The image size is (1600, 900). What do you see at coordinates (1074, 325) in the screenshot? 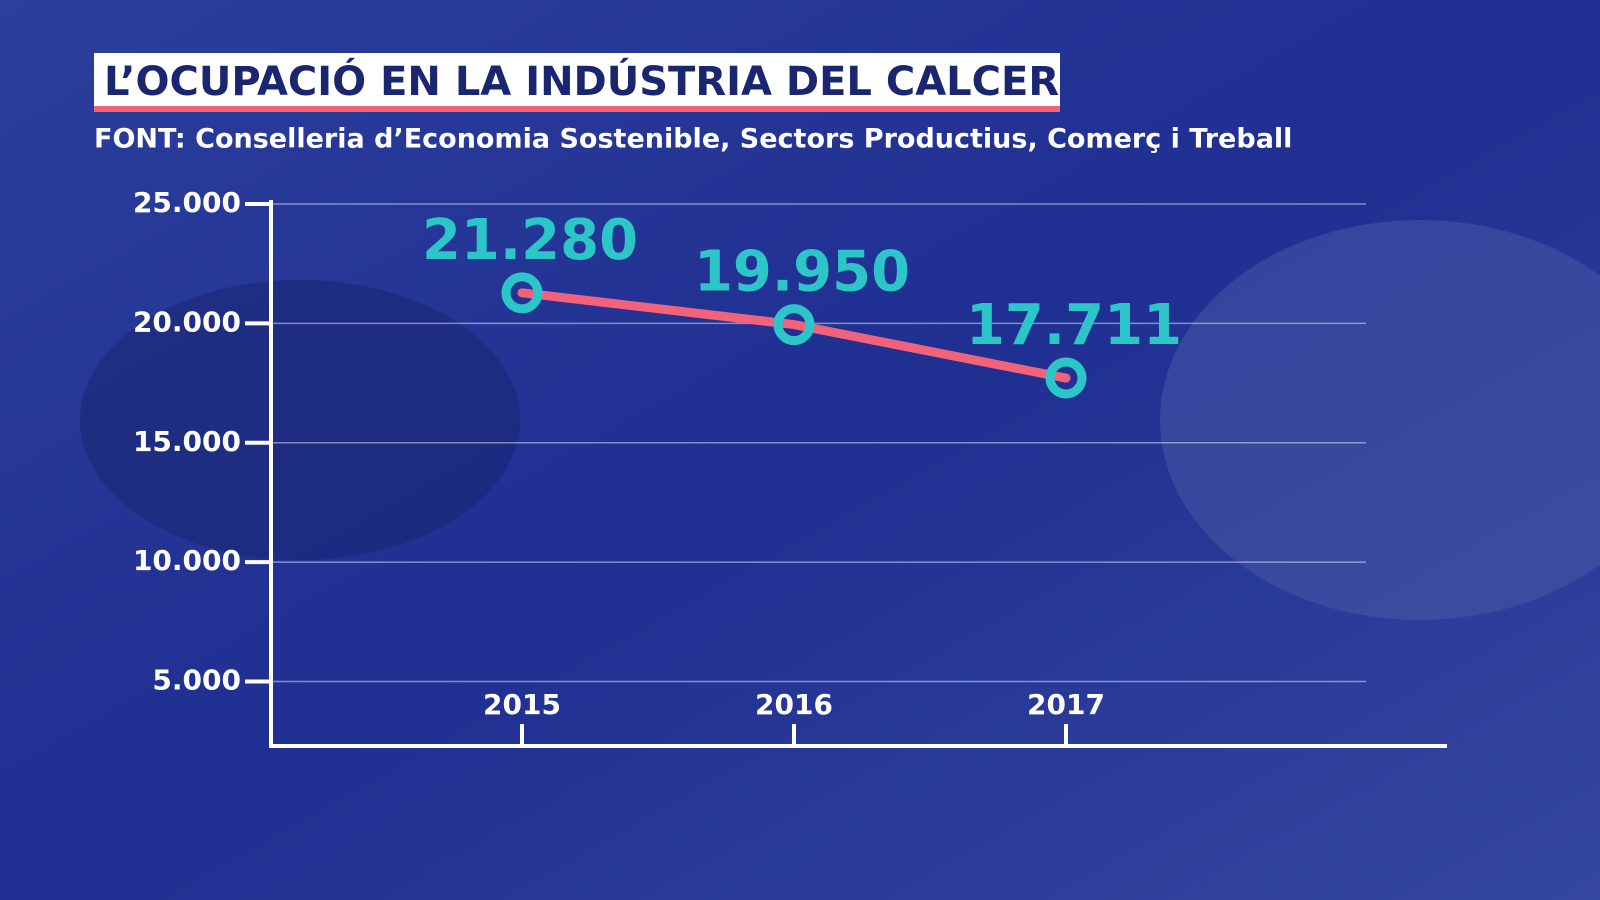
I see `value-label: 17.711` at bounding box center [1074, 325].